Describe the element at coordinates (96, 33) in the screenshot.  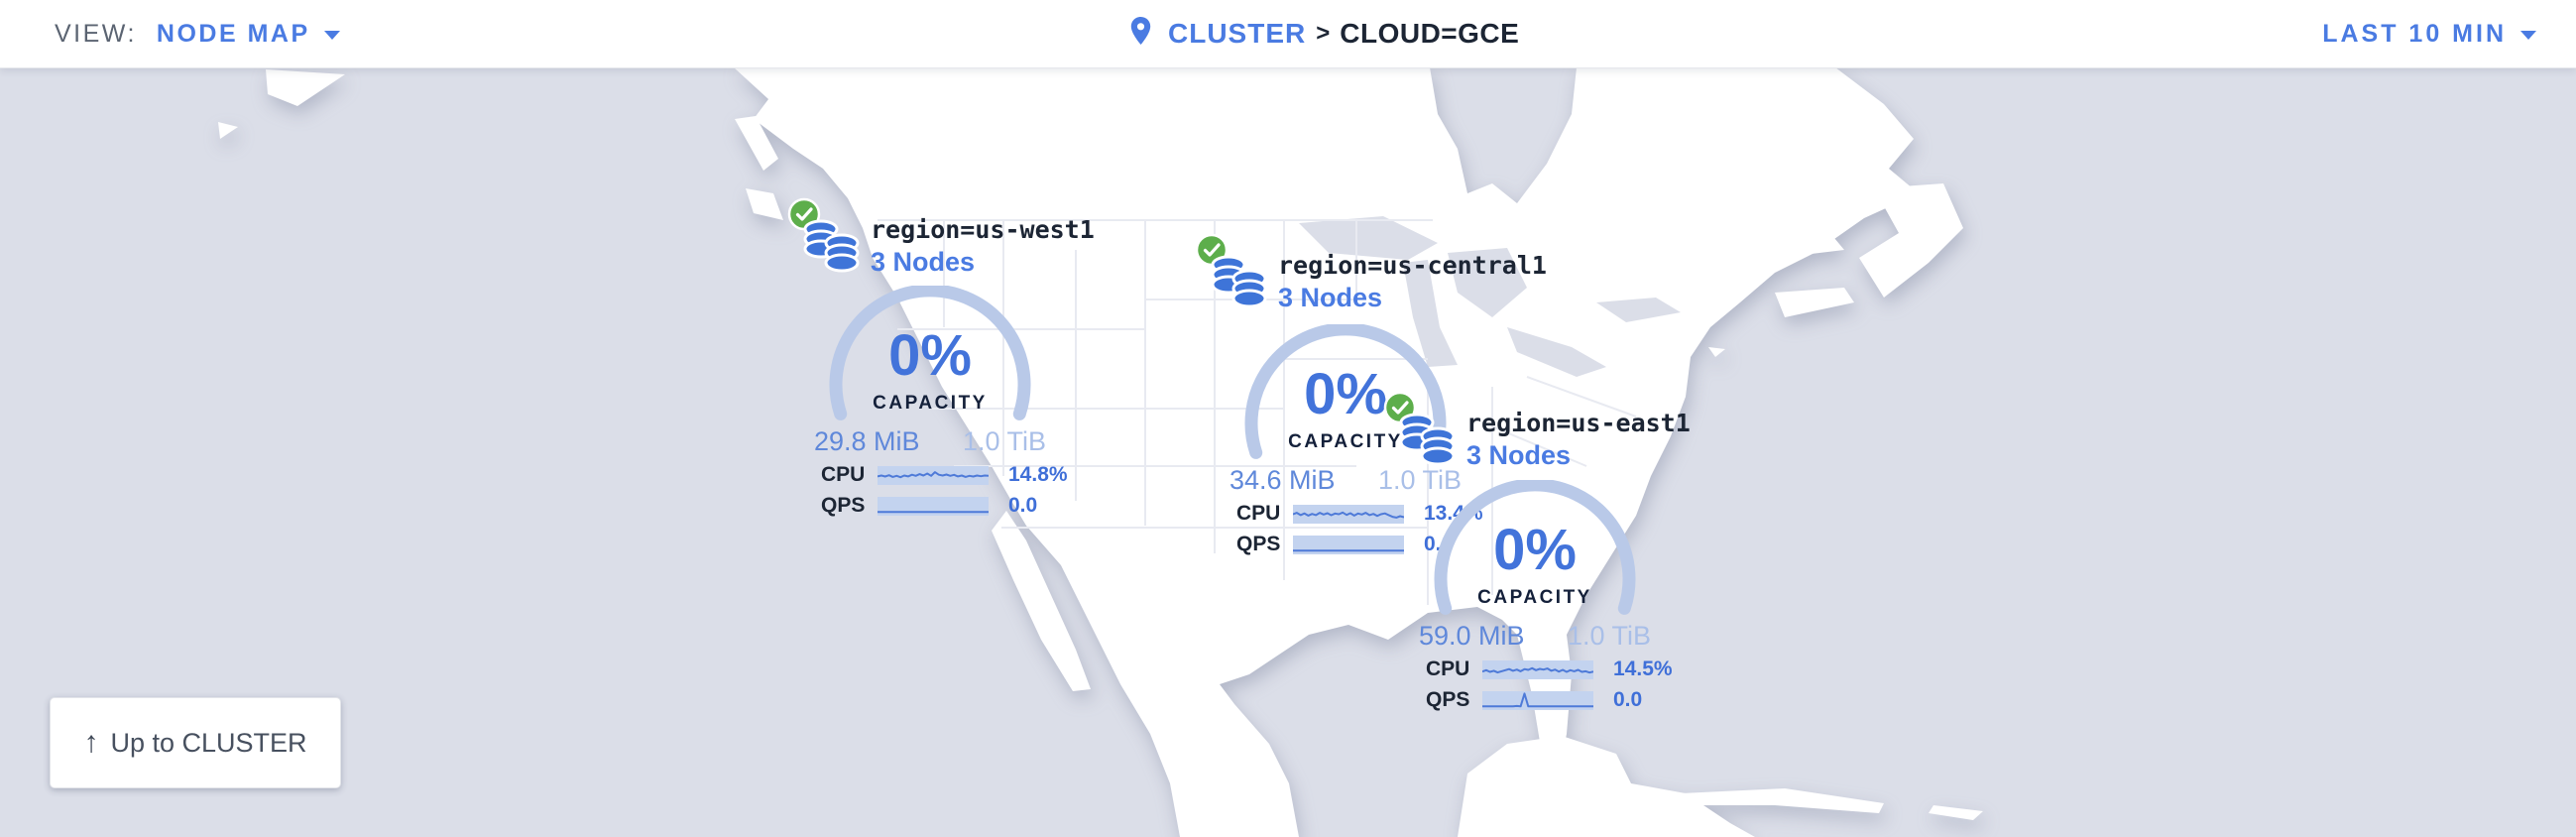
I see `view-label: VIEW:` at that location.